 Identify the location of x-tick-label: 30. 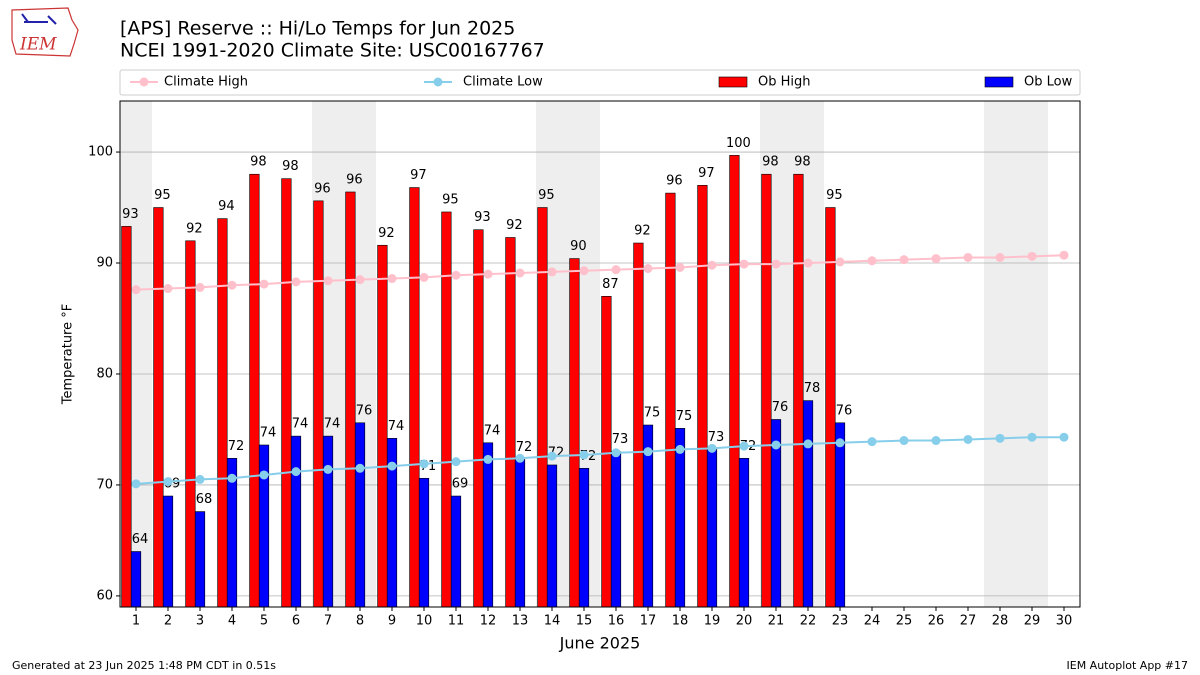
(1064, 621).